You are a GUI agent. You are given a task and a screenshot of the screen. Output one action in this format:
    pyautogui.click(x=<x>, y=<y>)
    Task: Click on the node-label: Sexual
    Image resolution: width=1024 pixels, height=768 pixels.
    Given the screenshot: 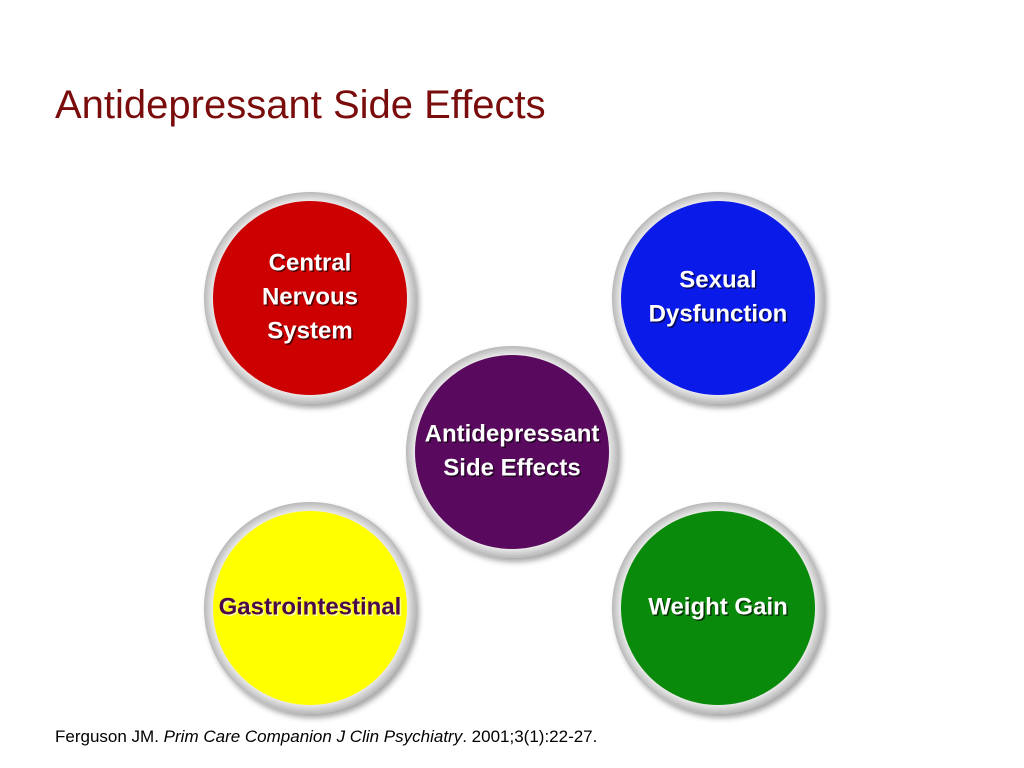 What is the action you would take?
    pyautogui.click(x=717, y=279)
    